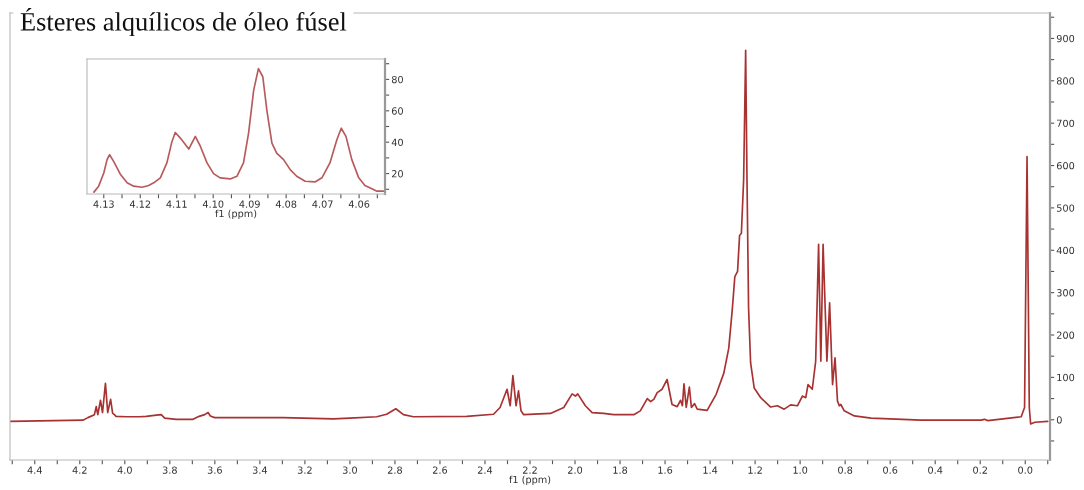  Describe the element at coordinates (529, 470) in the screenshot. I see `x-tick-label: 2.2` at that location.